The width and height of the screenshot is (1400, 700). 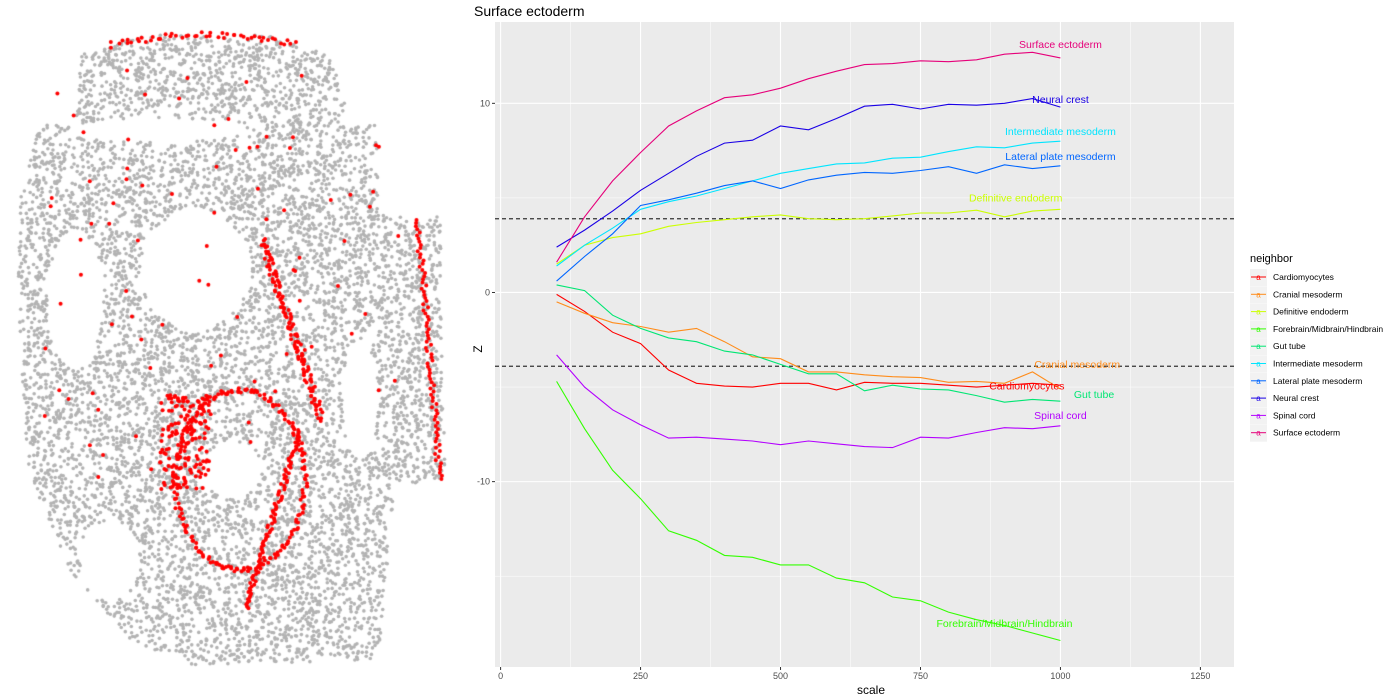 What do you see at coordinates (478, 348) in the screenshot?
I see `y-axis-title: Z` at bounding box center [478, 348].